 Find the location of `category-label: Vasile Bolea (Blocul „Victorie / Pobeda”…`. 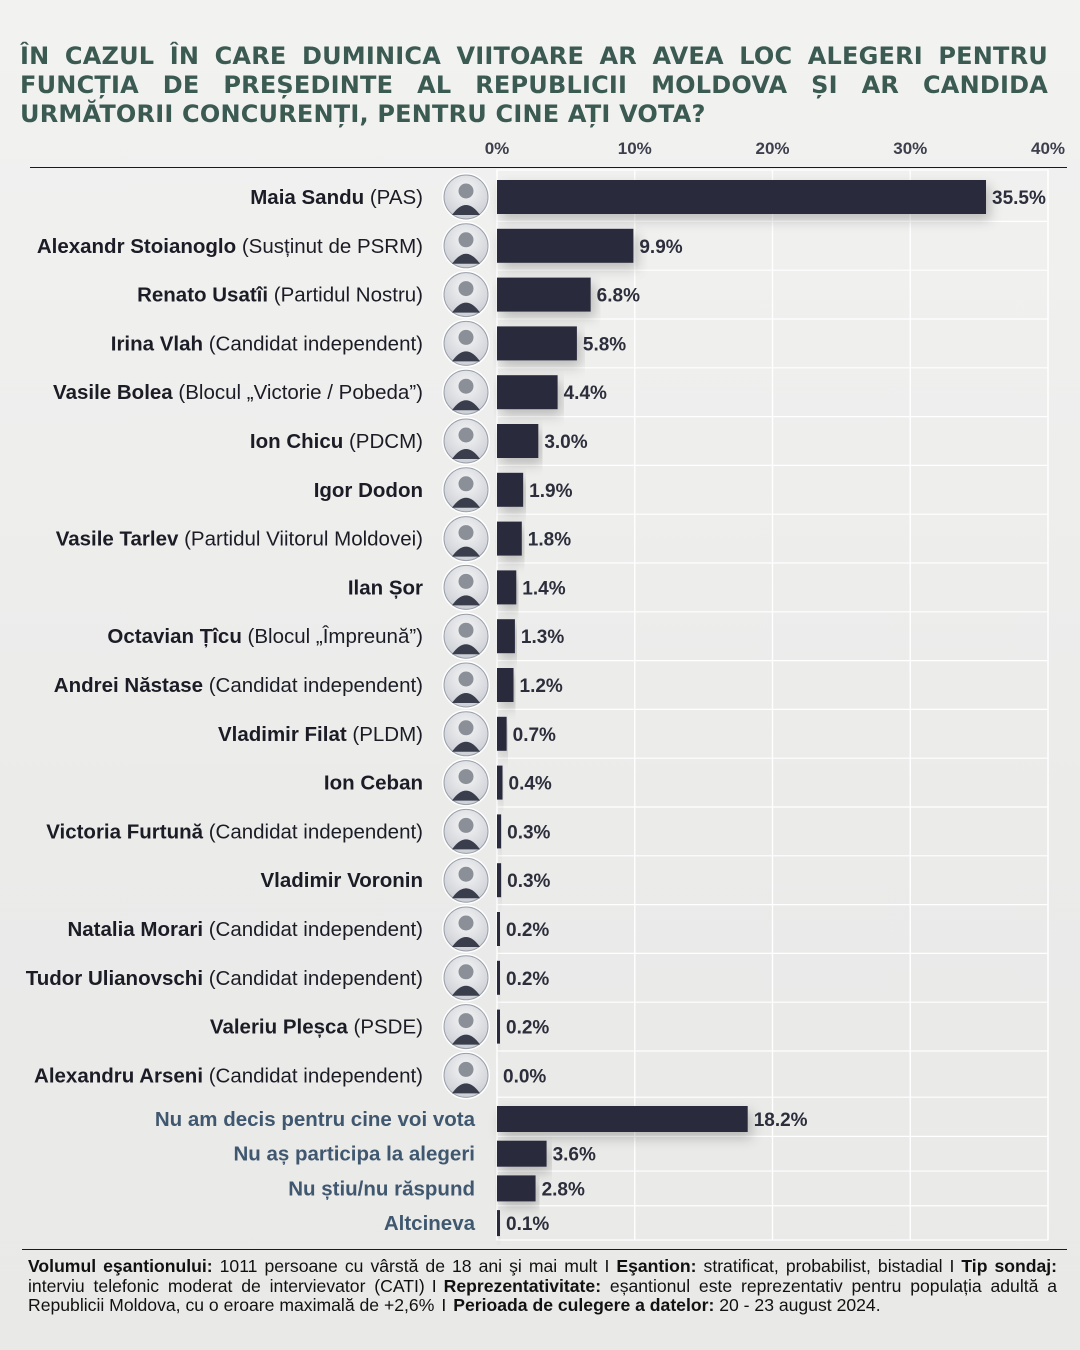

category-label: Vasile Bolea (Blocul „Victorie / Pobeda”… is located at coordinates (238, 392).